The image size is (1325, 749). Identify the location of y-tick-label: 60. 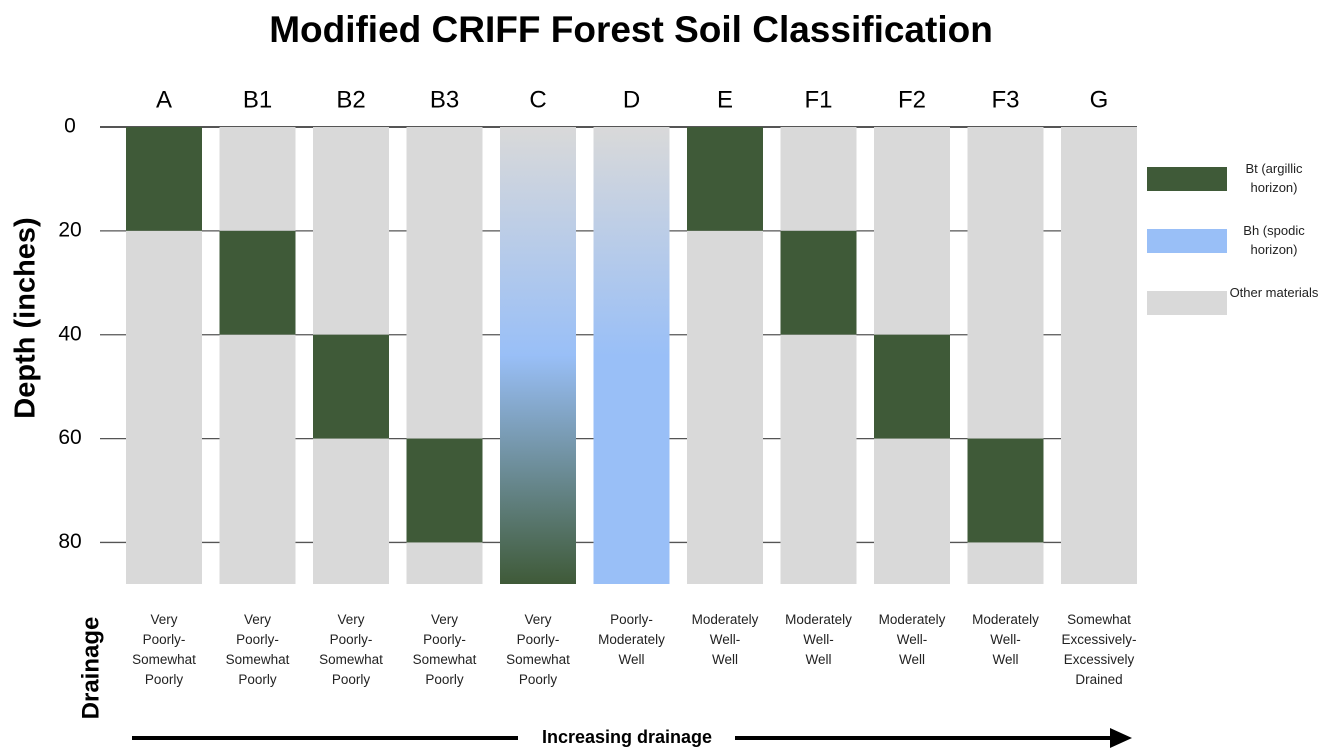
(69, 437).